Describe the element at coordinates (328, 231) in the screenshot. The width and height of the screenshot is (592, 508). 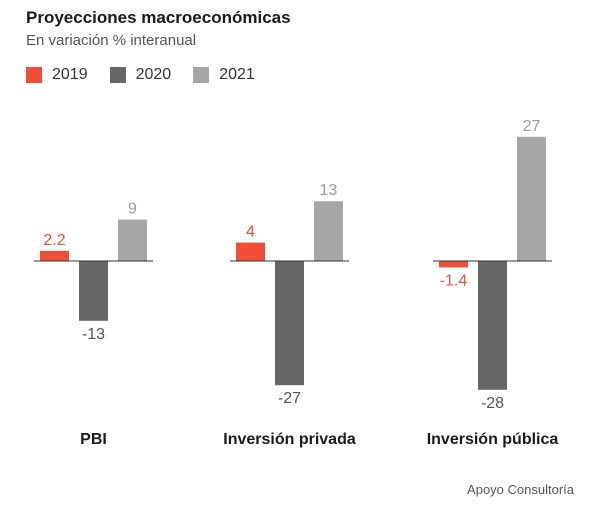
I see `bar-inversion-privada-2021` at that location.